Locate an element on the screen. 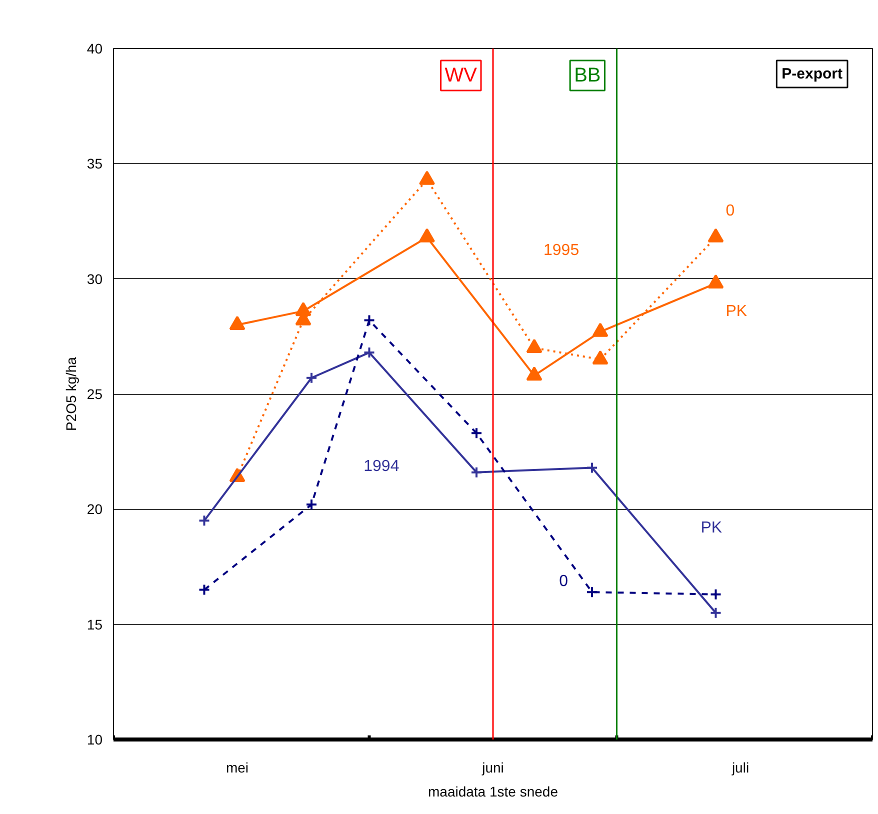 The image size is (878, 814). text: PK is located at coordinates (711, 527).